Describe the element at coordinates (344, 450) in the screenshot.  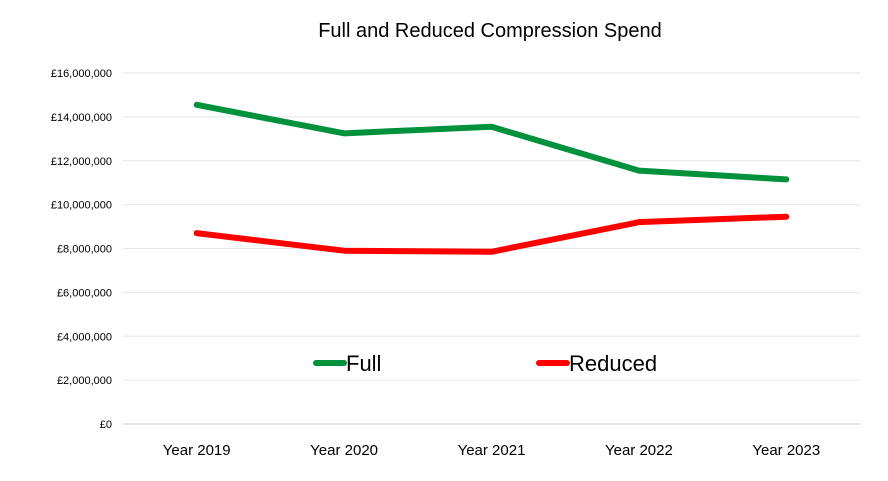
I see `x-tick-label: Year 2020` at that location.